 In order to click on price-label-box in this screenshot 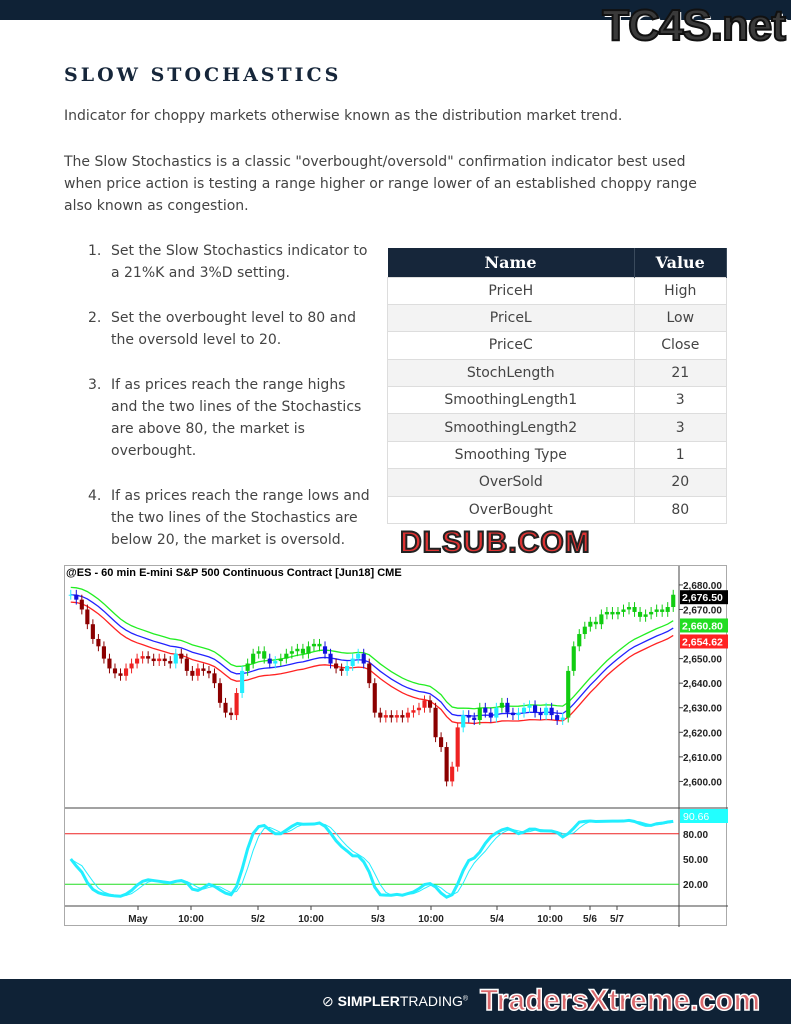, I will do `click(704, 641)`.